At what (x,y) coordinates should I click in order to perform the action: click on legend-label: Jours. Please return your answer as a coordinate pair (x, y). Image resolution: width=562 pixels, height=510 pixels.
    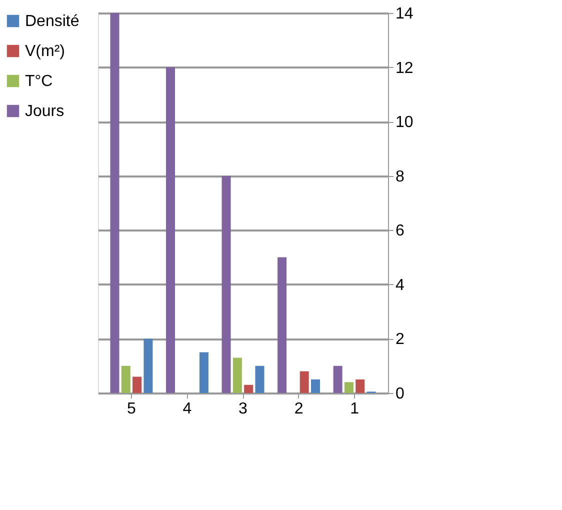
    Looking at the image, I should click on (44, 111).